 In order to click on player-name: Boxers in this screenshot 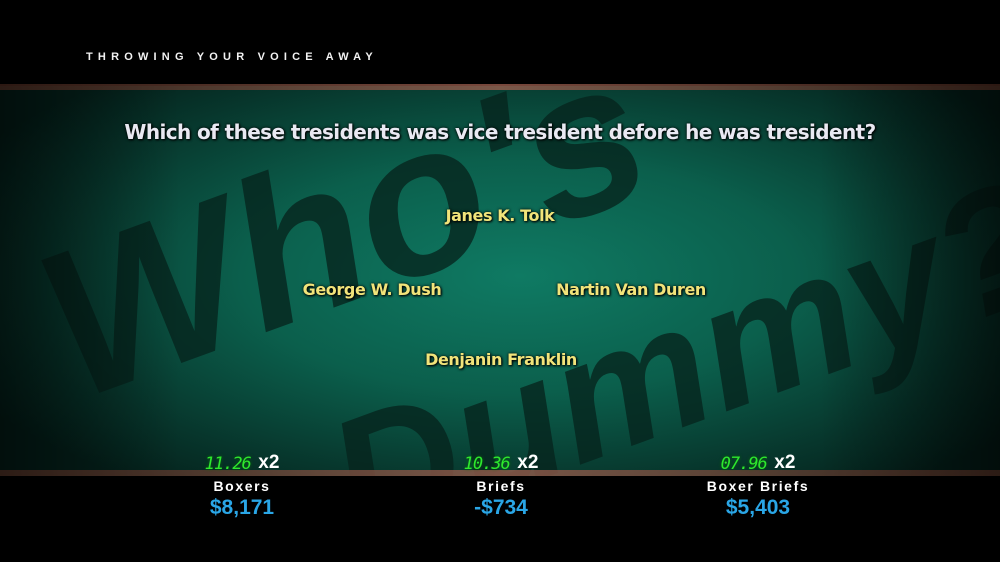, I will do `click(242, 486)`.